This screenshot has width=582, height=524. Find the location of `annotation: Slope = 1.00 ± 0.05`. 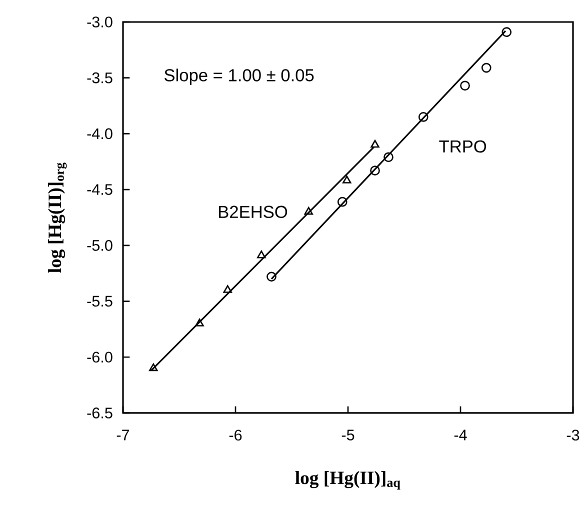

annotation: Slope = 1.00 ± 0.05 is located at coordinates (239, 76).